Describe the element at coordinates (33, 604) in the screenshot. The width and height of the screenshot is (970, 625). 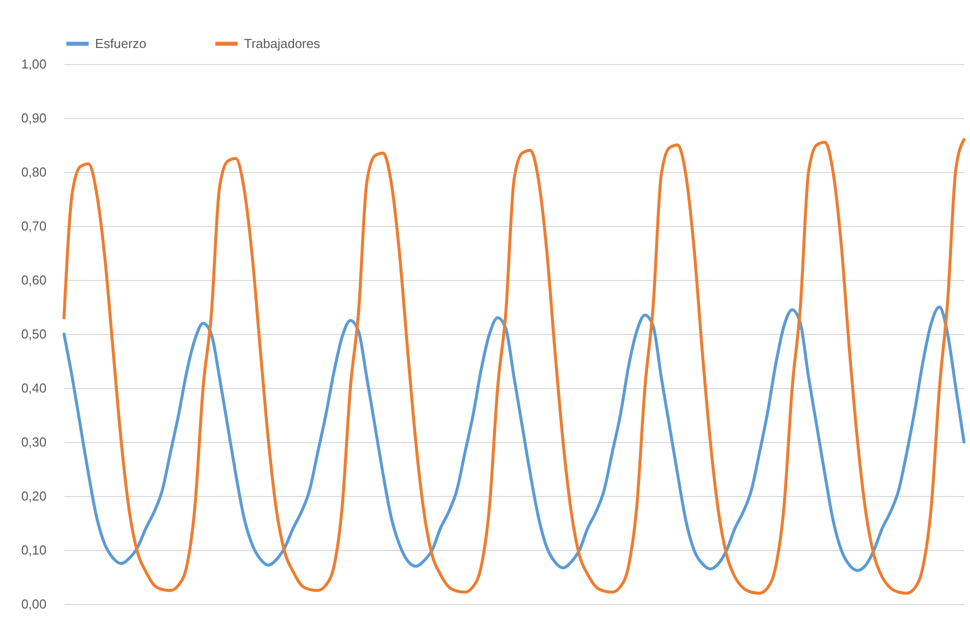
I see `y-tick-label: 0,00` at that location.